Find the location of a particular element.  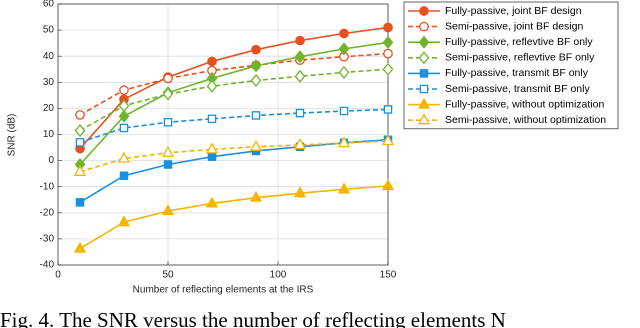

y-tick-label: 60 is located at coordinates (49, 5).